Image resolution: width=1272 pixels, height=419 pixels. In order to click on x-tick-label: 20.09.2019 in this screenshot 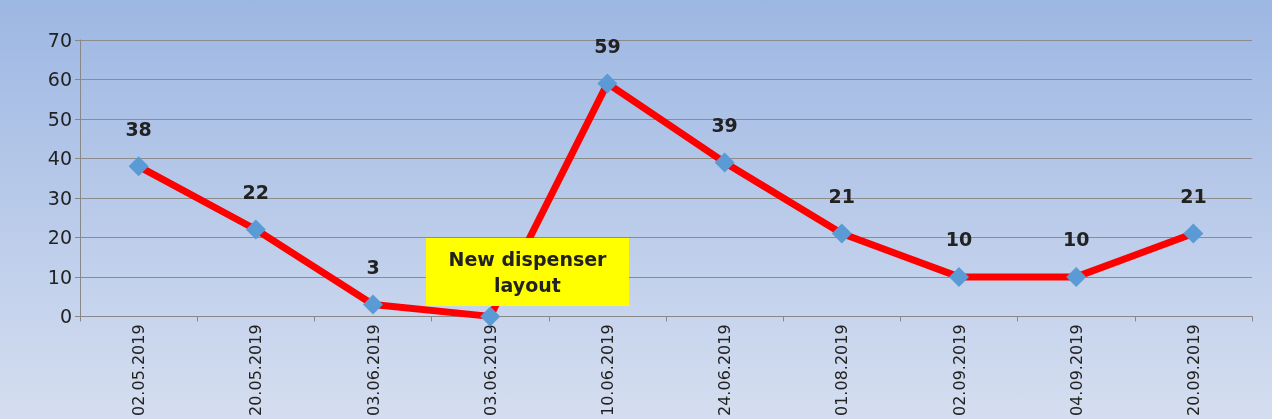, I will do `click(1193, 370)`.